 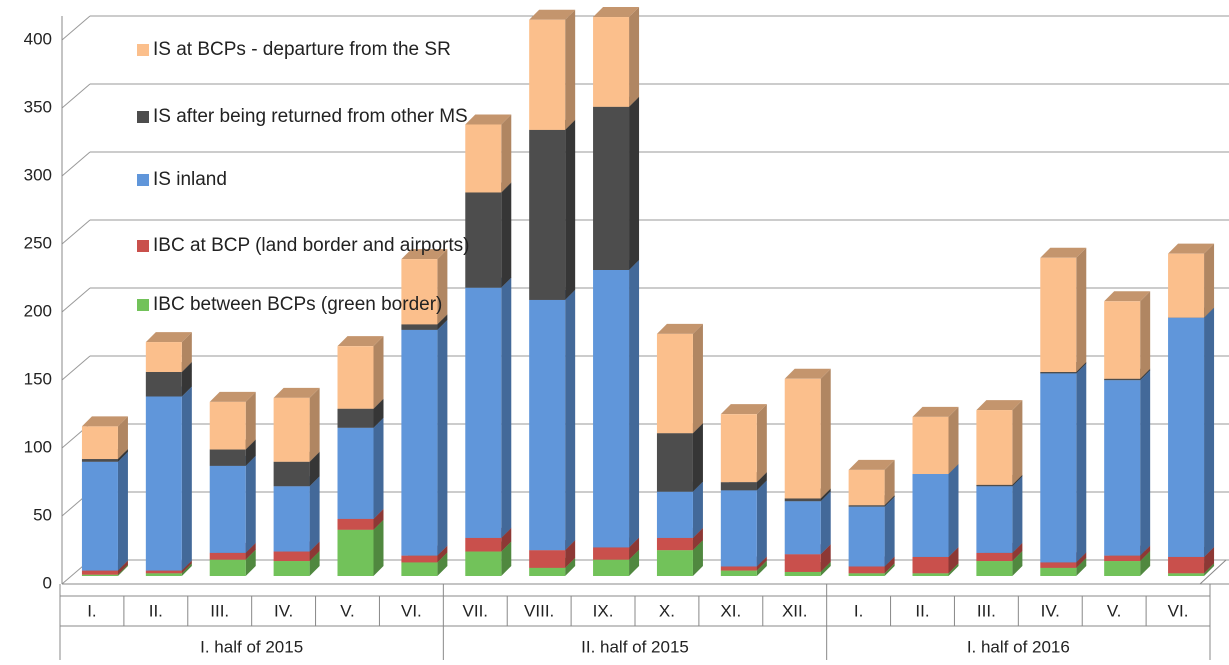 What do you see at coordinates (539, 610) in the screenshot?
I see `x-tick-label: VIII.` at bounding box center [539, 610].